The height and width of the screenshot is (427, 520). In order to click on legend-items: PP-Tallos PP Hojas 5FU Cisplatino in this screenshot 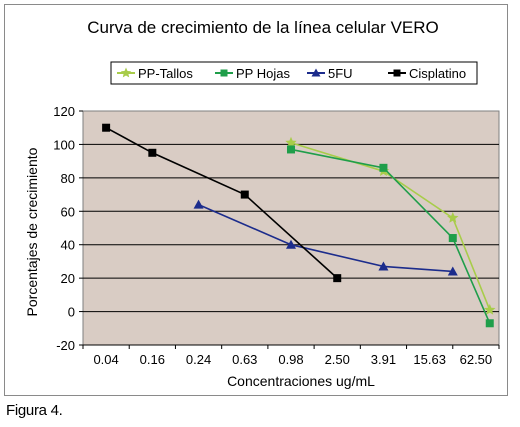, I will do `click(291, 73)`.